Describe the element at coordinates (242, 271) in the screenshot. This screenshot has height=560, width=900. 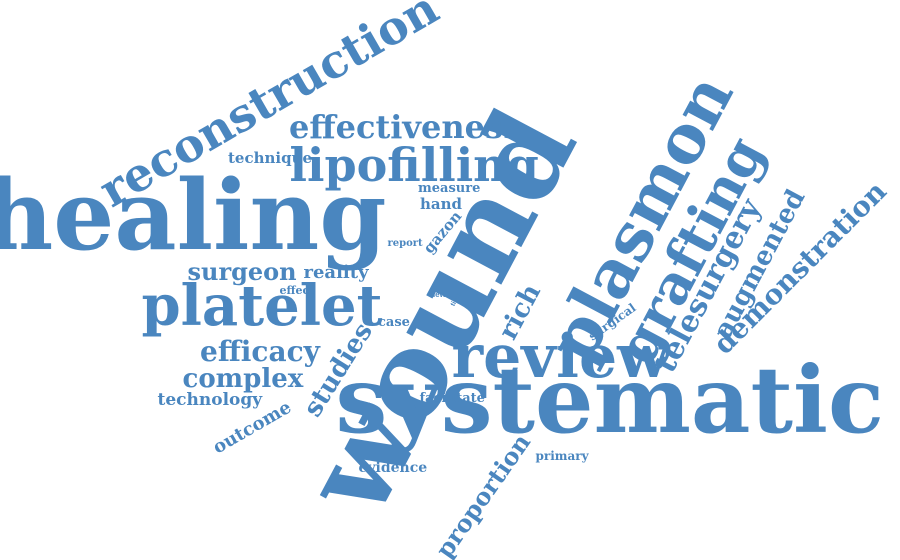
I see `word-surgeon: surgeon` at that location.